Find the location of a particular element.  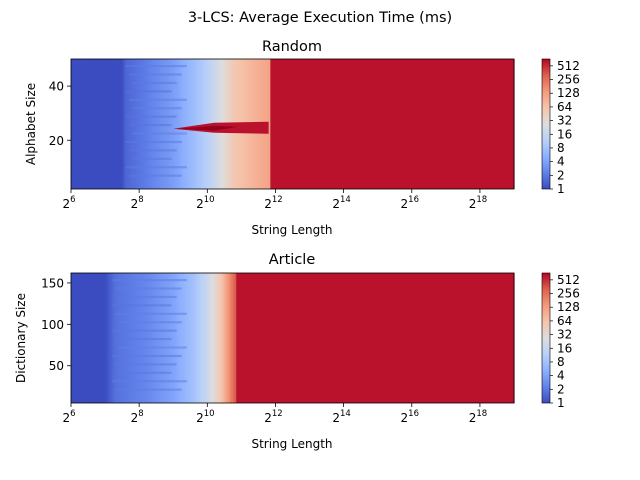

colorbar-tick-label: 1 is located at coordinates (561, 403).